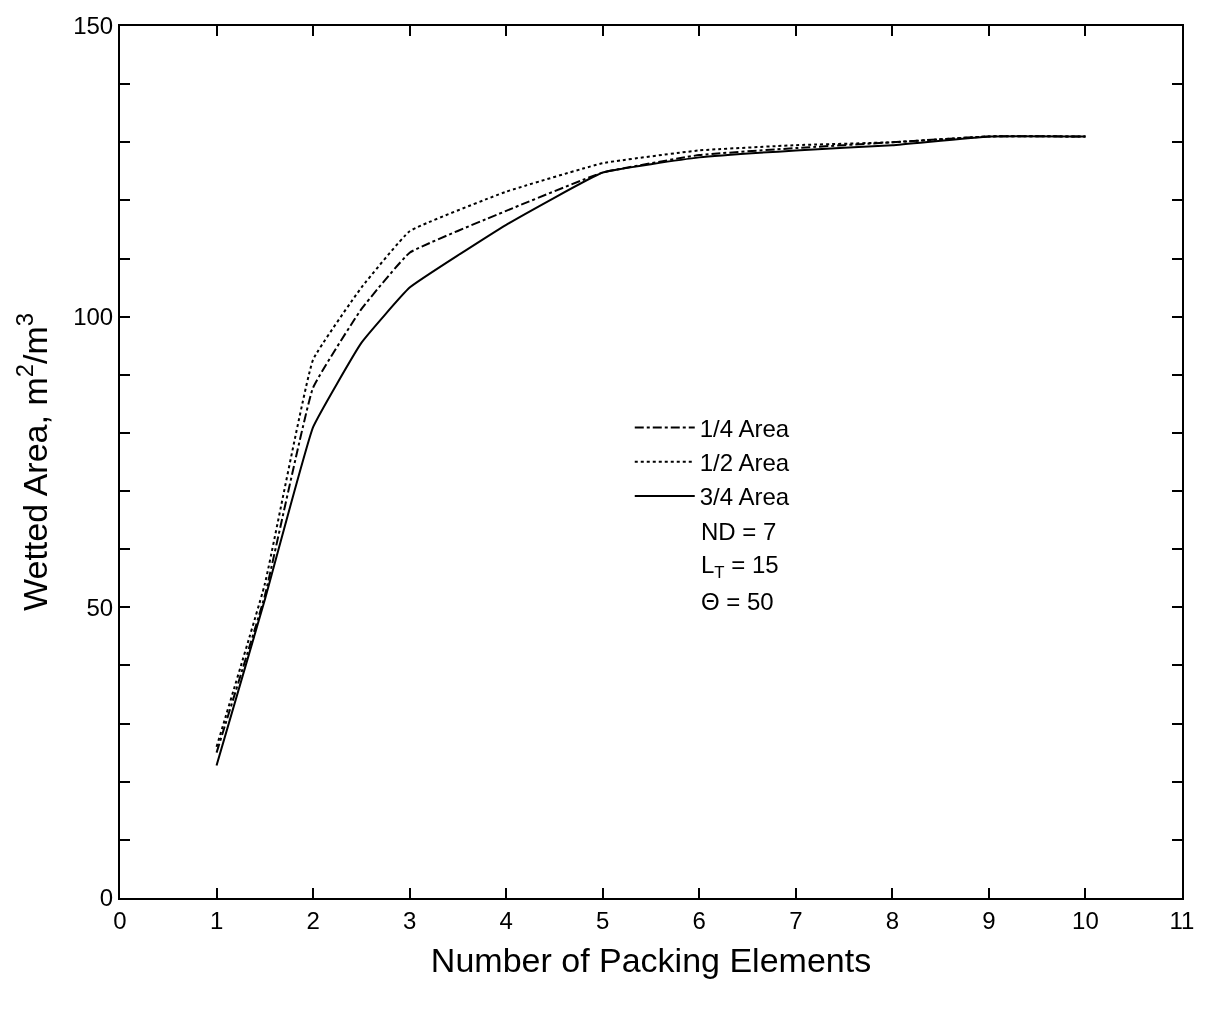 The image size is (1206, 1023). What do you see at coordinates (744, 463) in the screenshot?
I see `legend-label: 1/2 Area` at bounding box center [744, 463].